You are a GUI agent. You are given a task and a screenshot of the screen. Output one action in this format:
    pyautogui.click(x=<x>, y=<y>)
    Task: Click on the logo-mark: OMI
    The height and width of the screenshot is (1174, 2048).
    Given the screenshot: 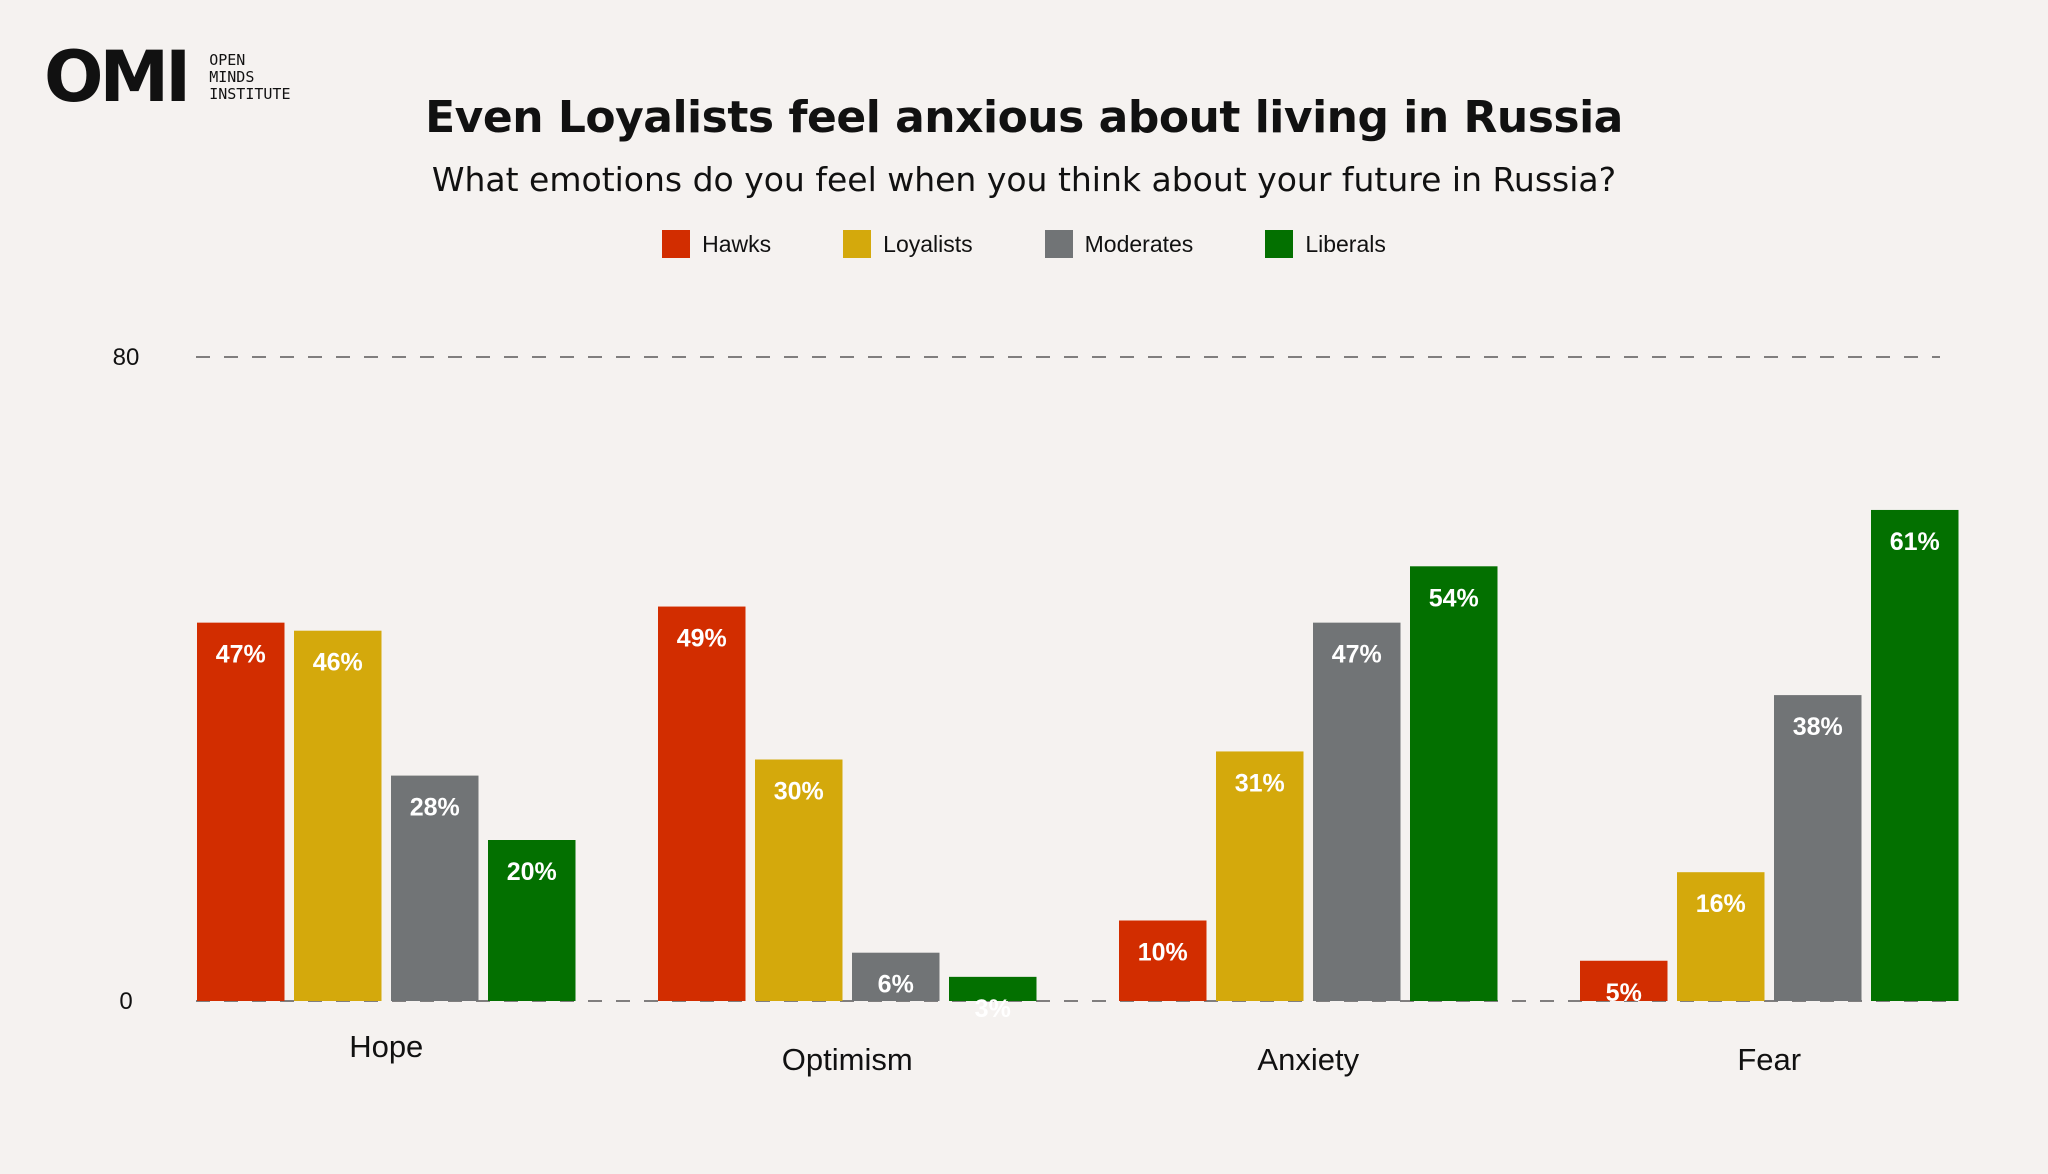 What is the action you would take?
    pyautogui.click(x=117, y=77)
    